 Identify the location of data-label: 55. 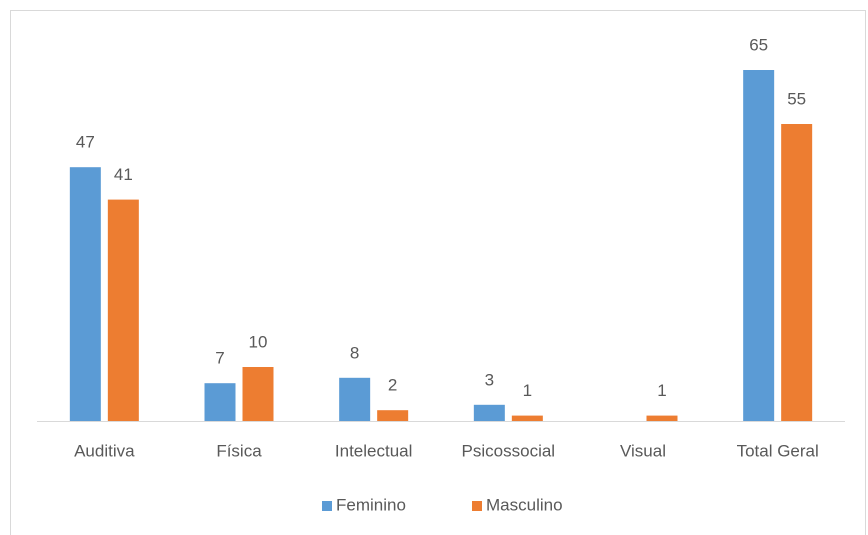
(796, 98).